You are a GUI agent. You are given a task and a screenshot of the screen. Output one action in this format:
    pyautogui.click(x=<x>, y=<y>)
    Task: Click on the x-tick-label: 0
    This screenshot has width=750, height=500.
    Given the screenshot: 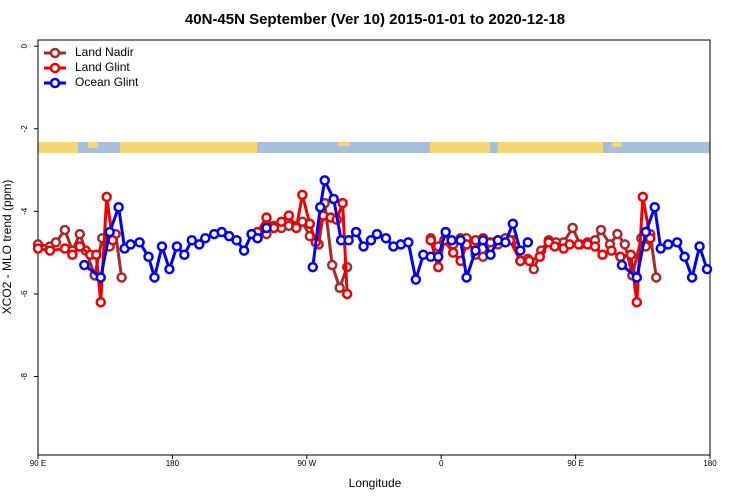 What is the action you would take?
    pyautogui.click(x=441, y=463)
    